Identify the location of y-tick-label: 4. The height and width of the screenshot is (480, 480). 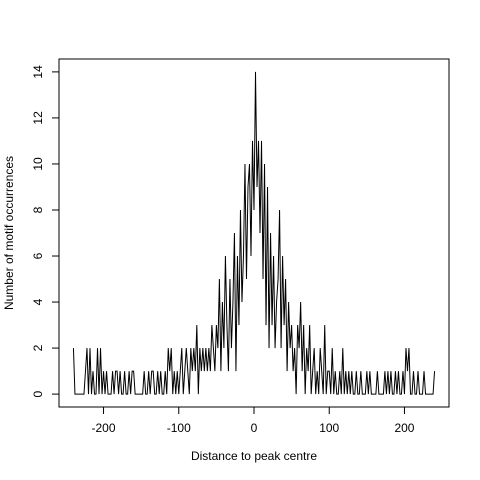
(38, 301).